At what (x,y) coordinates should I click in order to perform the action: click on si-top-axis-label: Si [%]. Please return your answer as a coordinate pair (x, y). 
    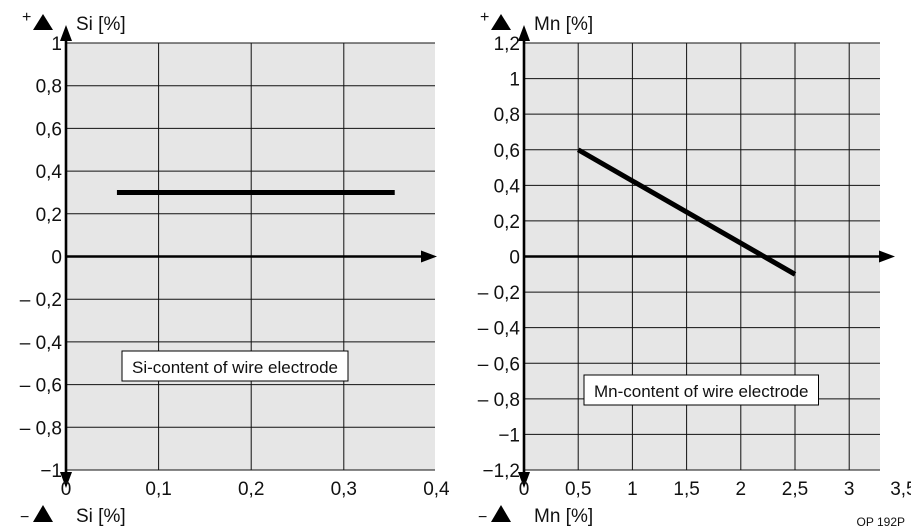
    Looking at the image, I should click on (101, 24).